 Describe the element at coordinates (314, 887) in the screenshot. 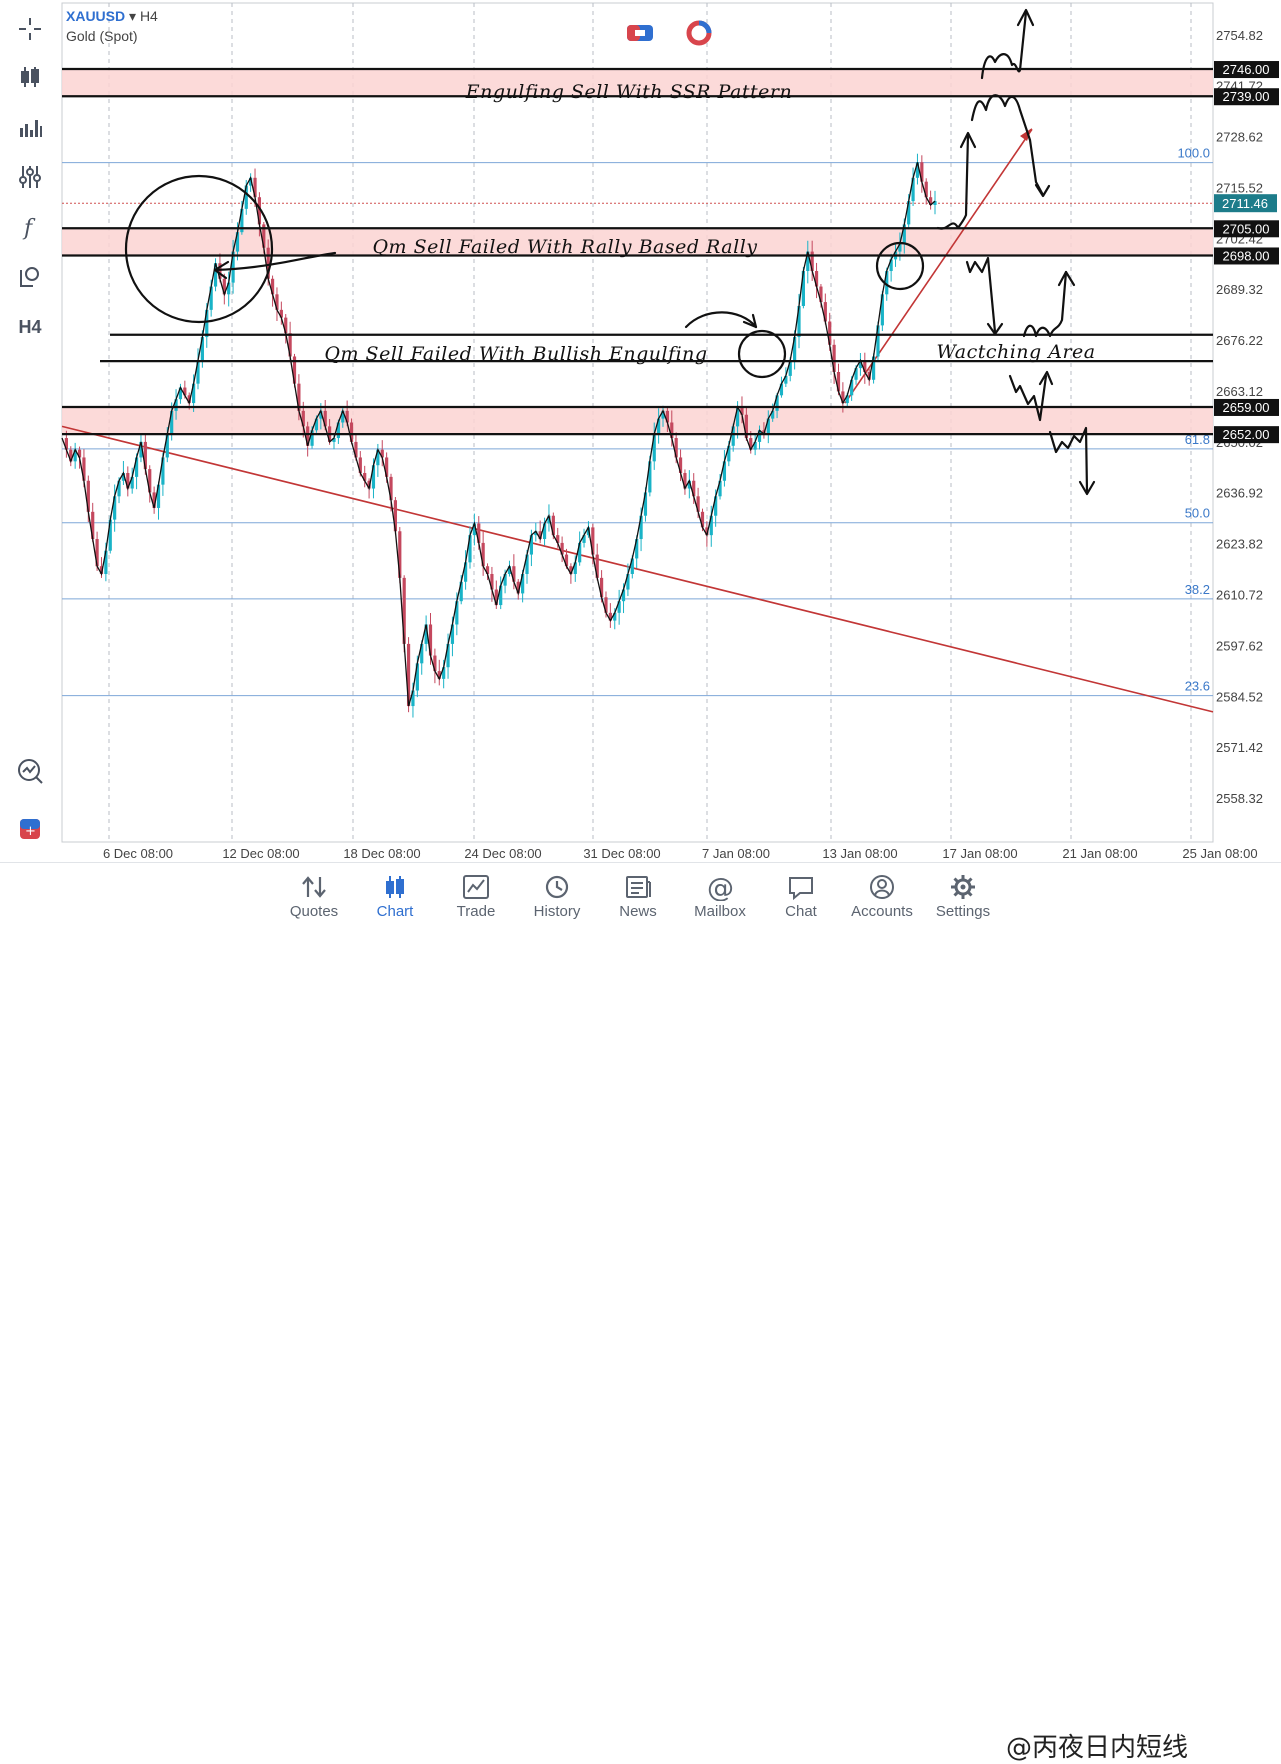

I see `quotes-icon` at that location.